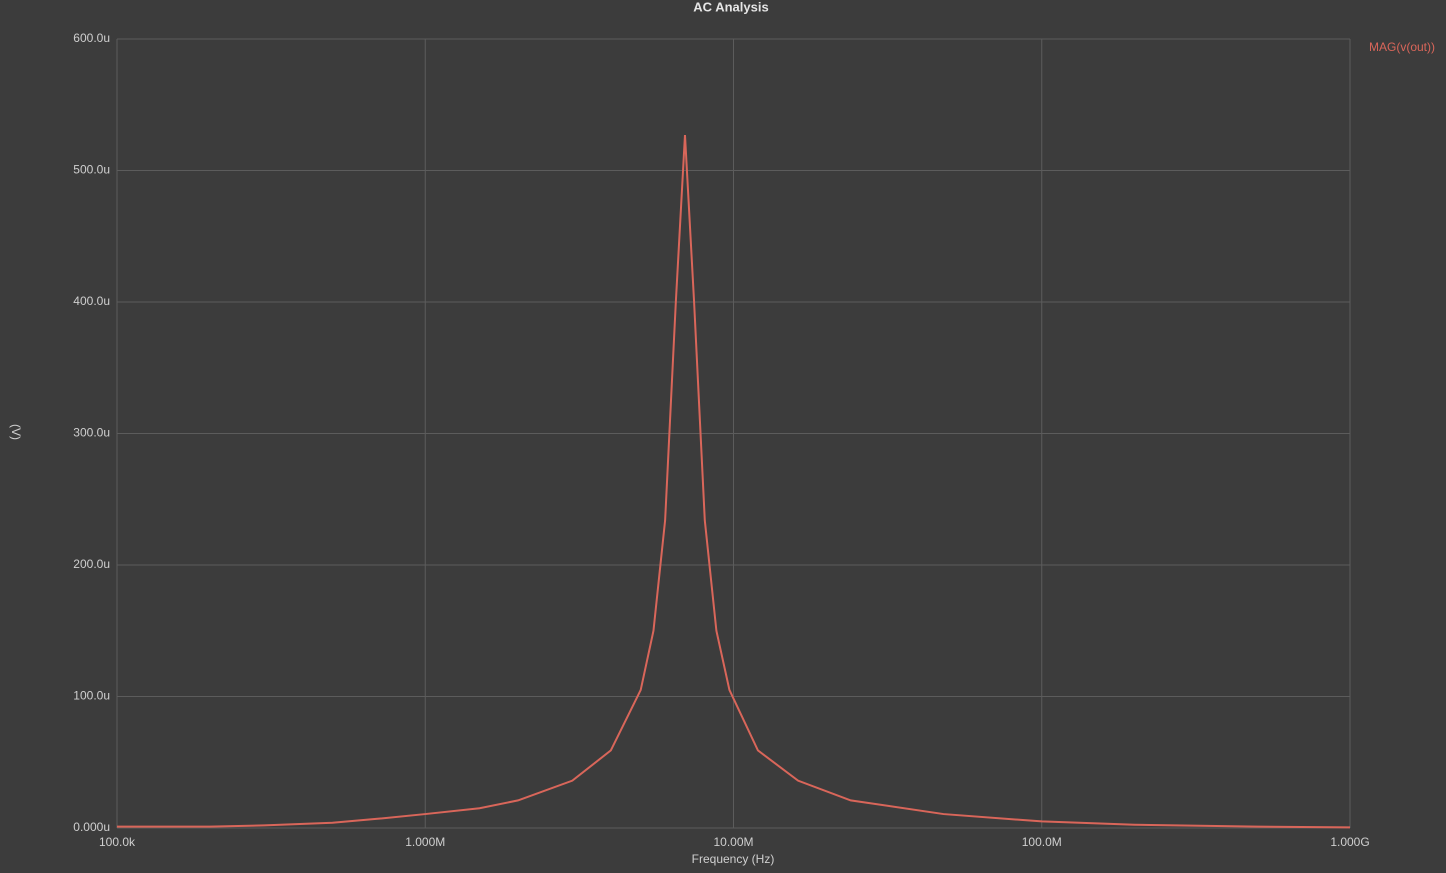 The width and height of the screenshot is (1446, 873). I want to click on x-tick-label: 10.00M, so click(733, 842).